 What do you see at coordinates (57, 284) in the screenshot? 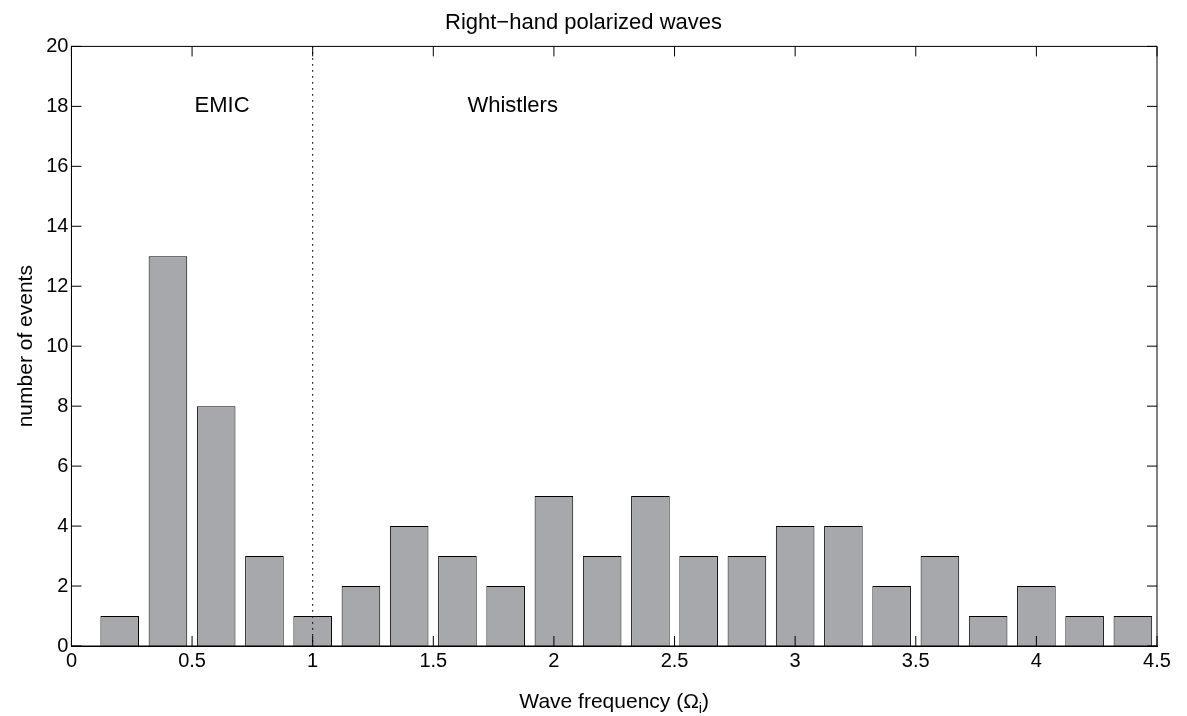
I see `y-tick-label: 12` at bounding box center [57, 284].